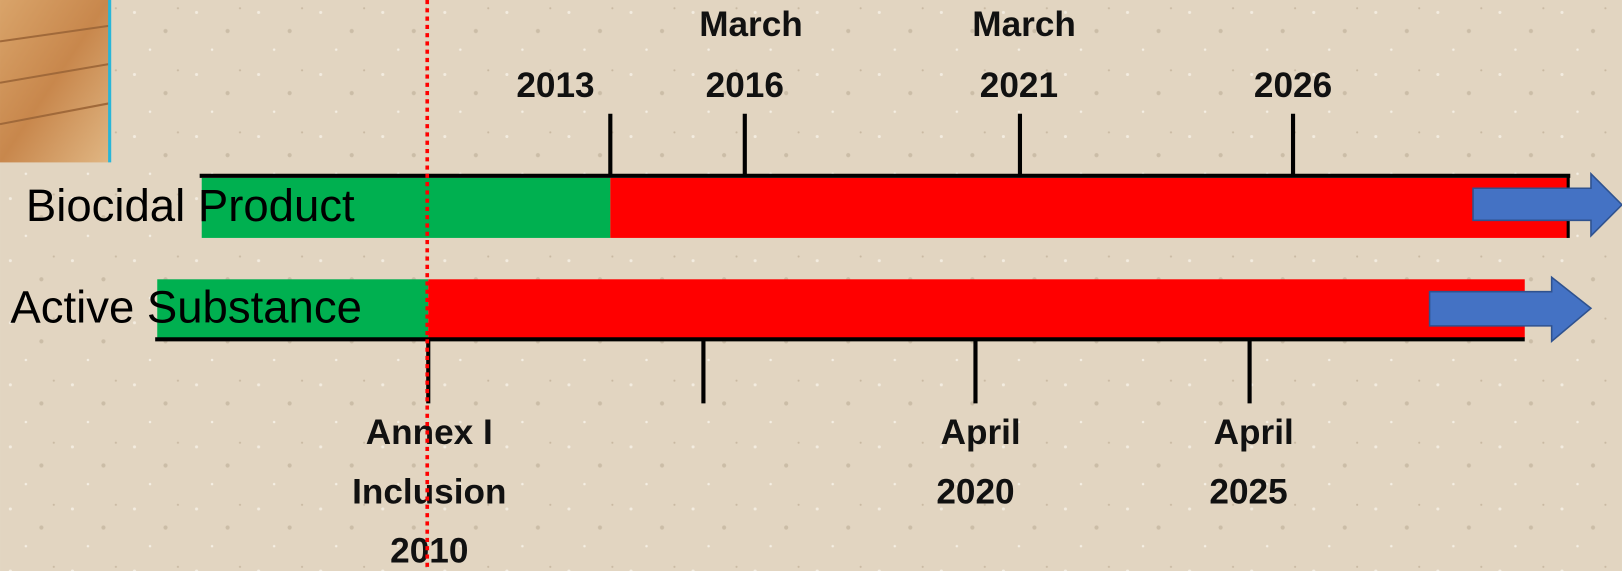 The image size is (1622, 571). What do you see at coordinates (975, 492) in the screenshot?
I see `date-label: 2020` at bounding box center [975, 492].